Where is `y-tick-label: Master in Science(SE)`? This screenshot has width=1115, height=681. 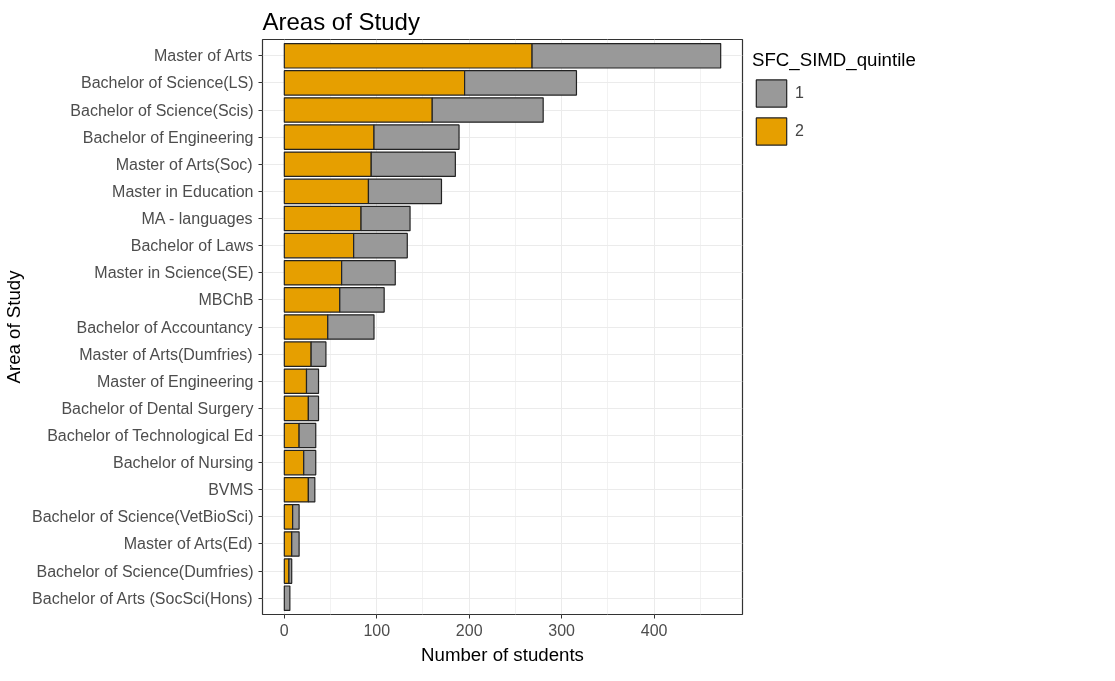 y-tick-label: Master in Science(SE) is located at coordinates (174, 273).